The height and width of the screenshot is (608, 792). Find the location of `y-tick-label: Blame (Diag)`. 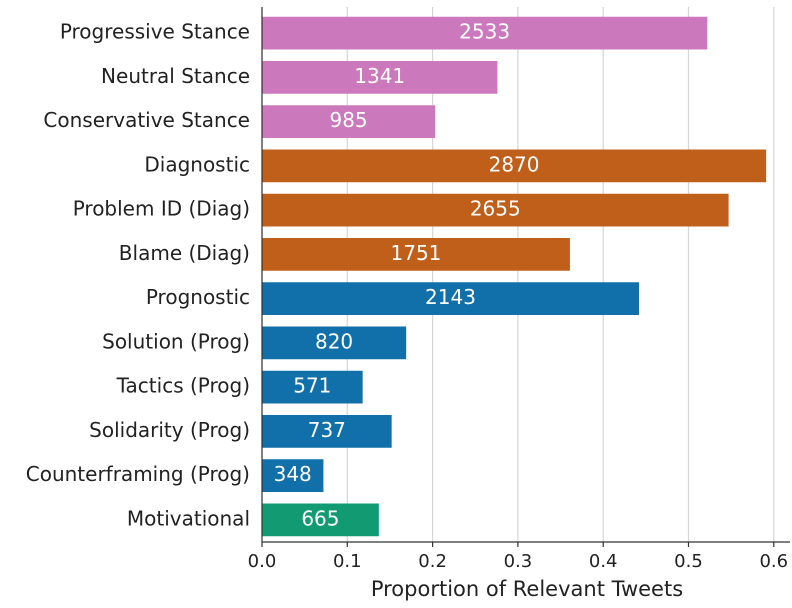

y-tick-label: Blame (Diag) is located at coordinates (184, 253).